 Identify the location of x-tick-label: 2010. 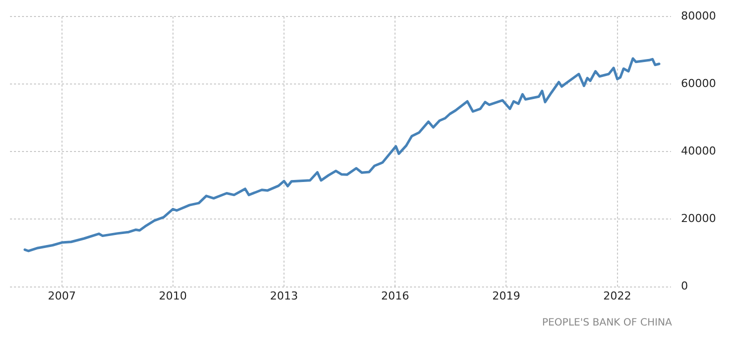
(172, 295).